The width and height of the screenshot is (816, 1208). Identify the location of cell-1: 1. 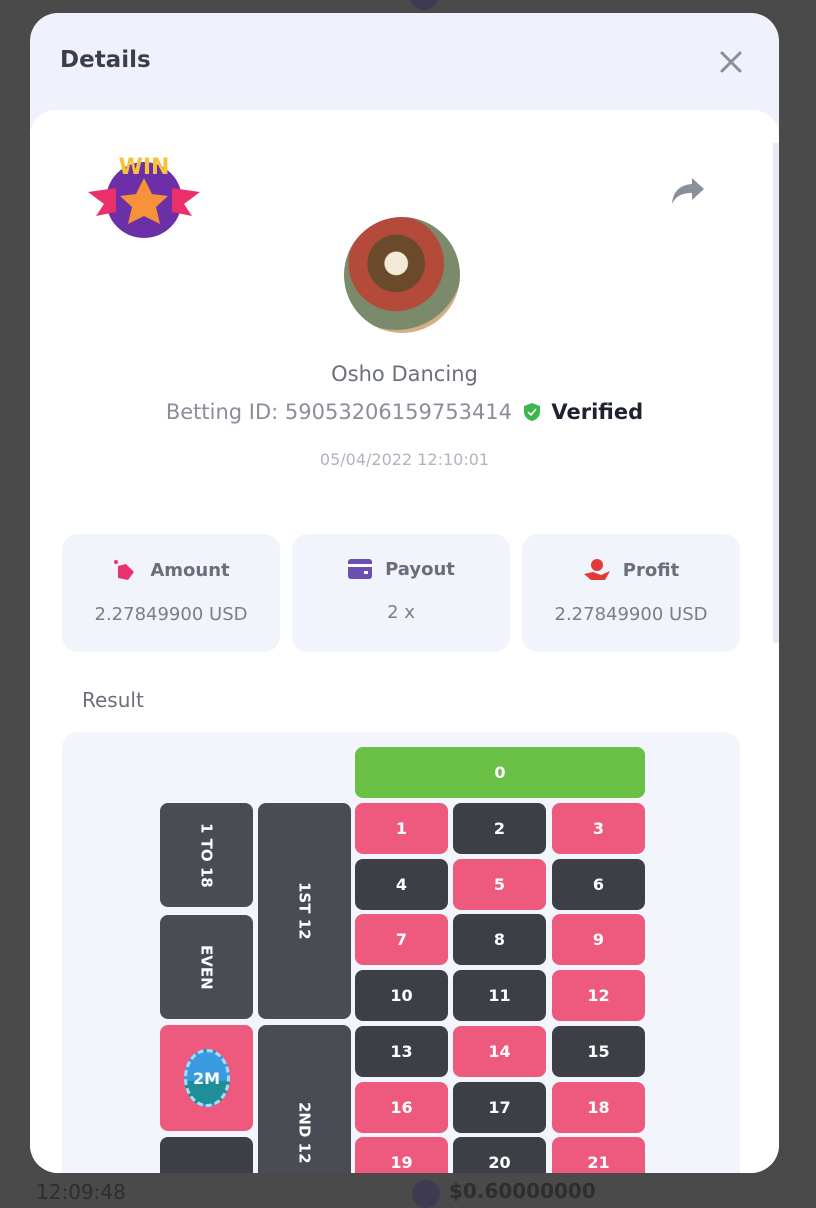
(401, 828).